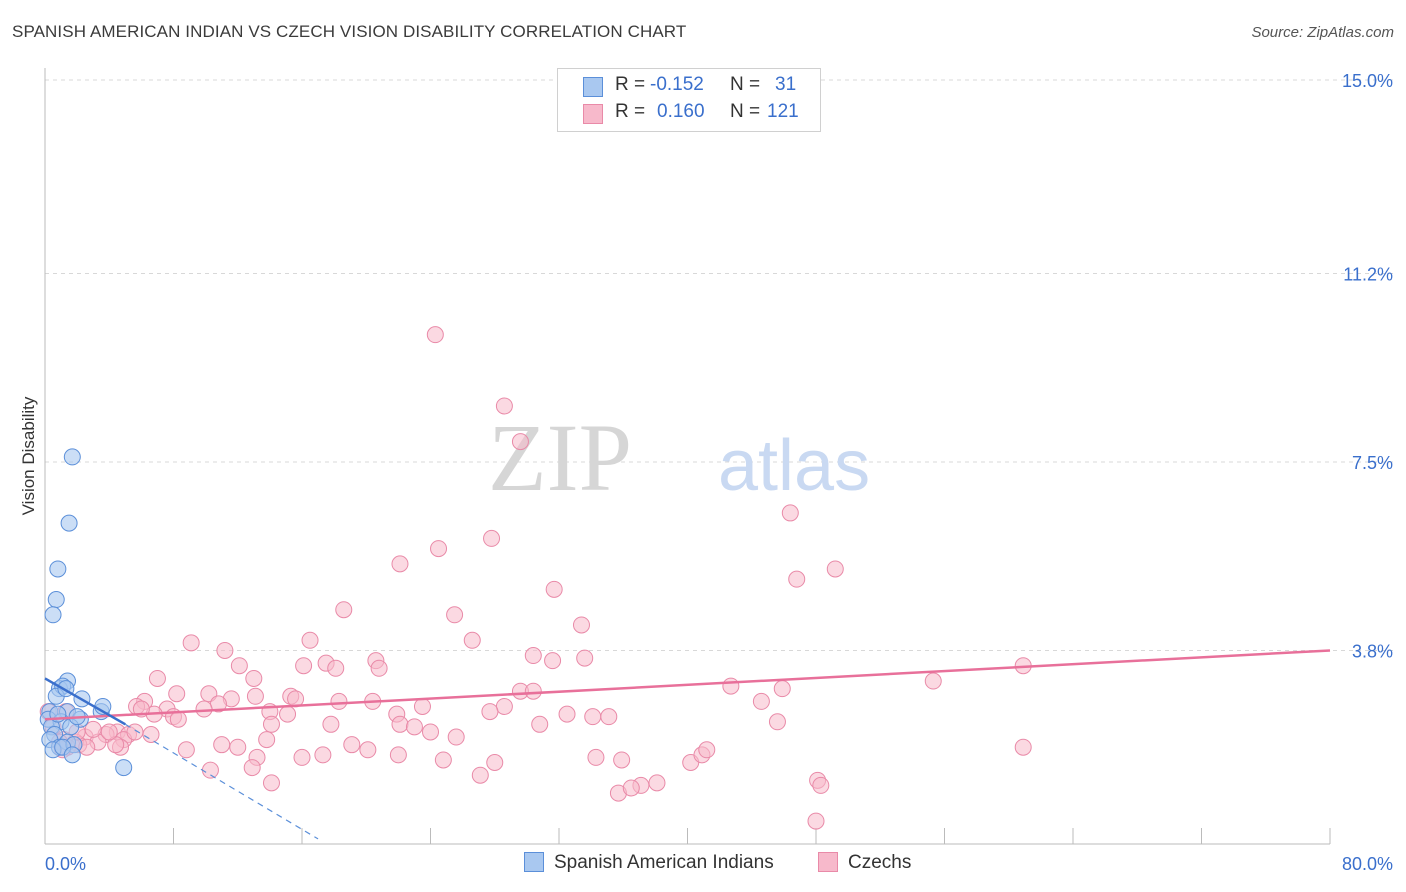 This screenshot has height=892, width=1406. What do you see at coordinates (1372, 463) in the screenshot?
I see `y-tick-label: 7.5%` at bounding box center [1372, 463].